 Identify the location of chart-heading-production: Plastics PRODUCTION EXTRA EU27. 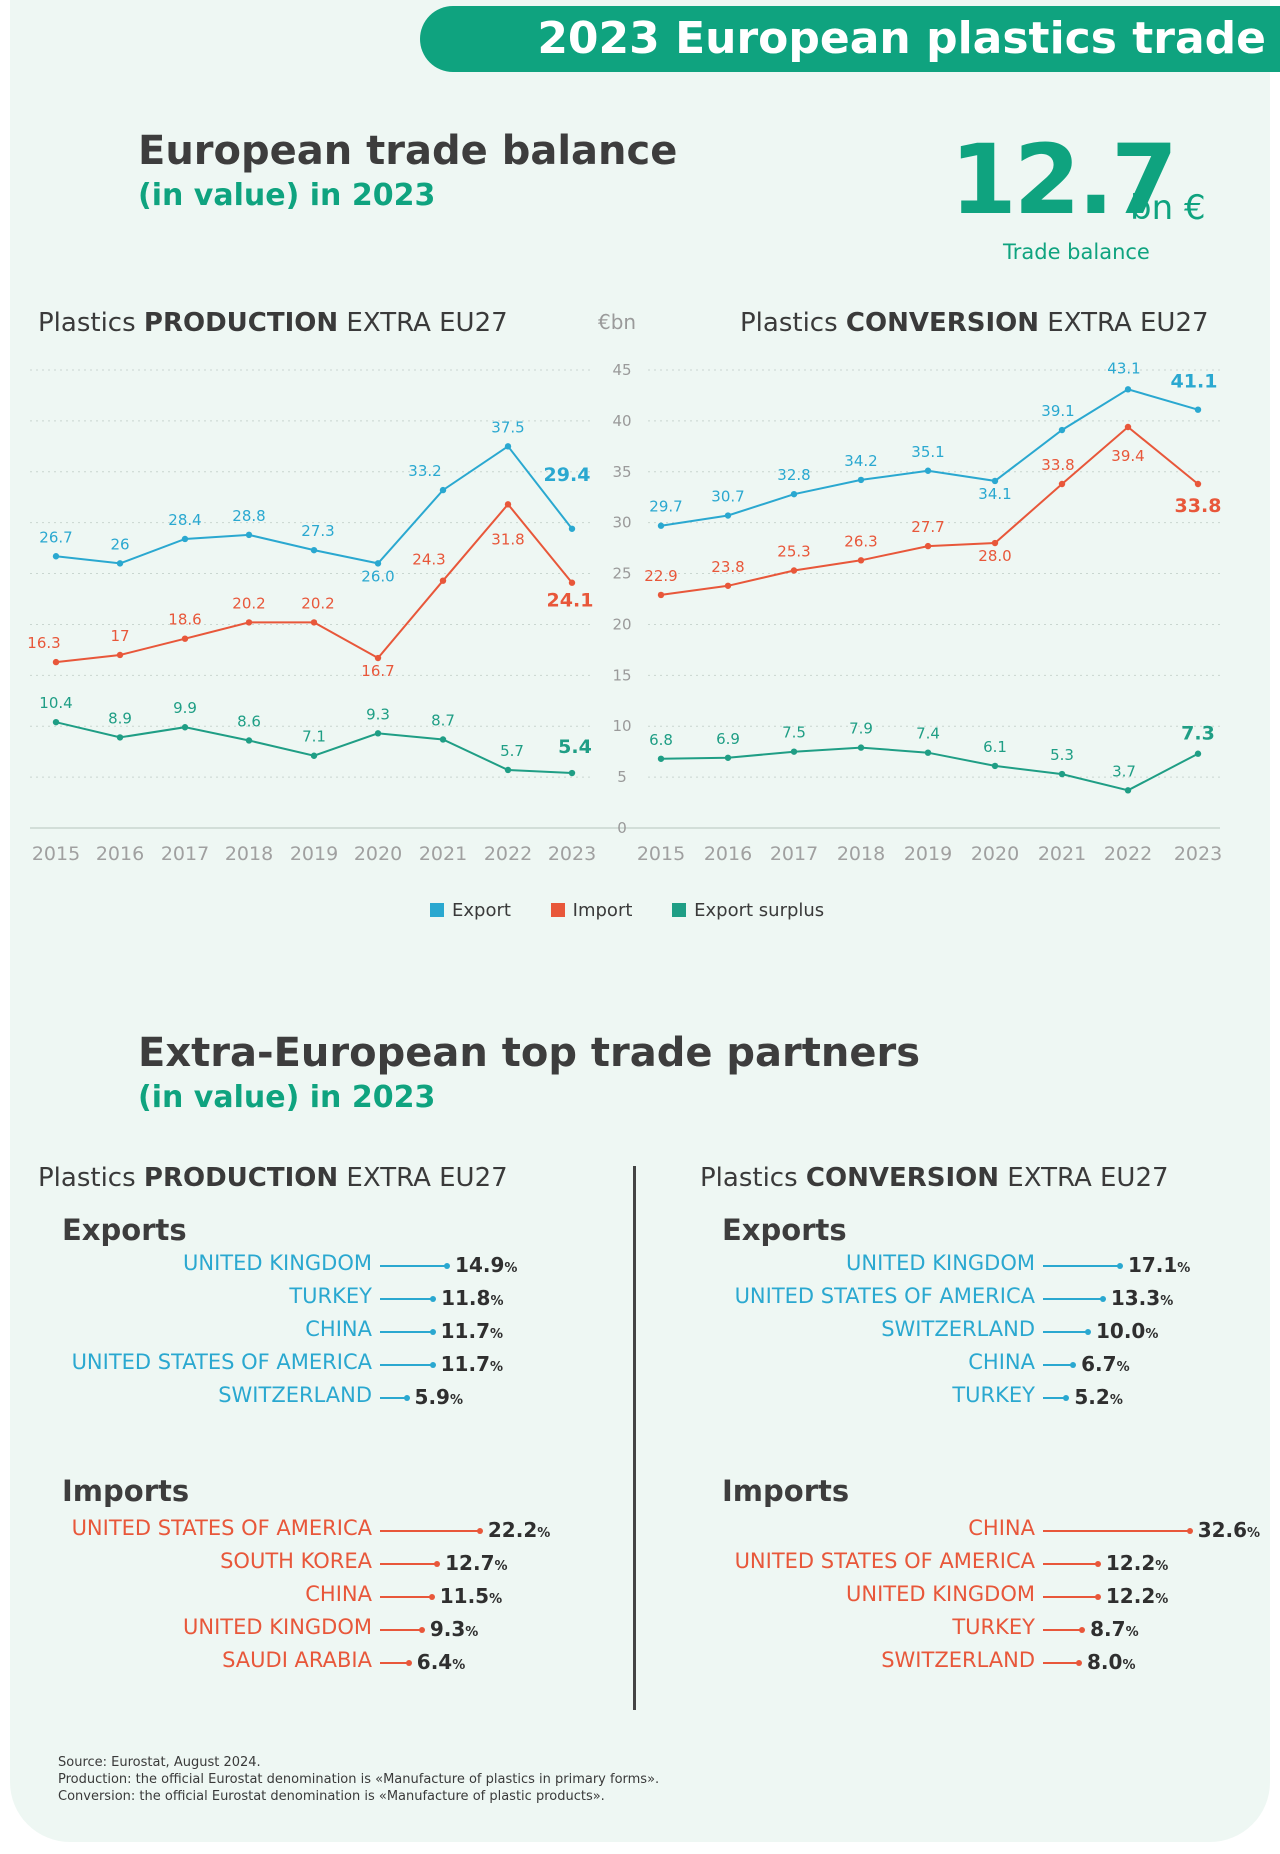
(273, 323).